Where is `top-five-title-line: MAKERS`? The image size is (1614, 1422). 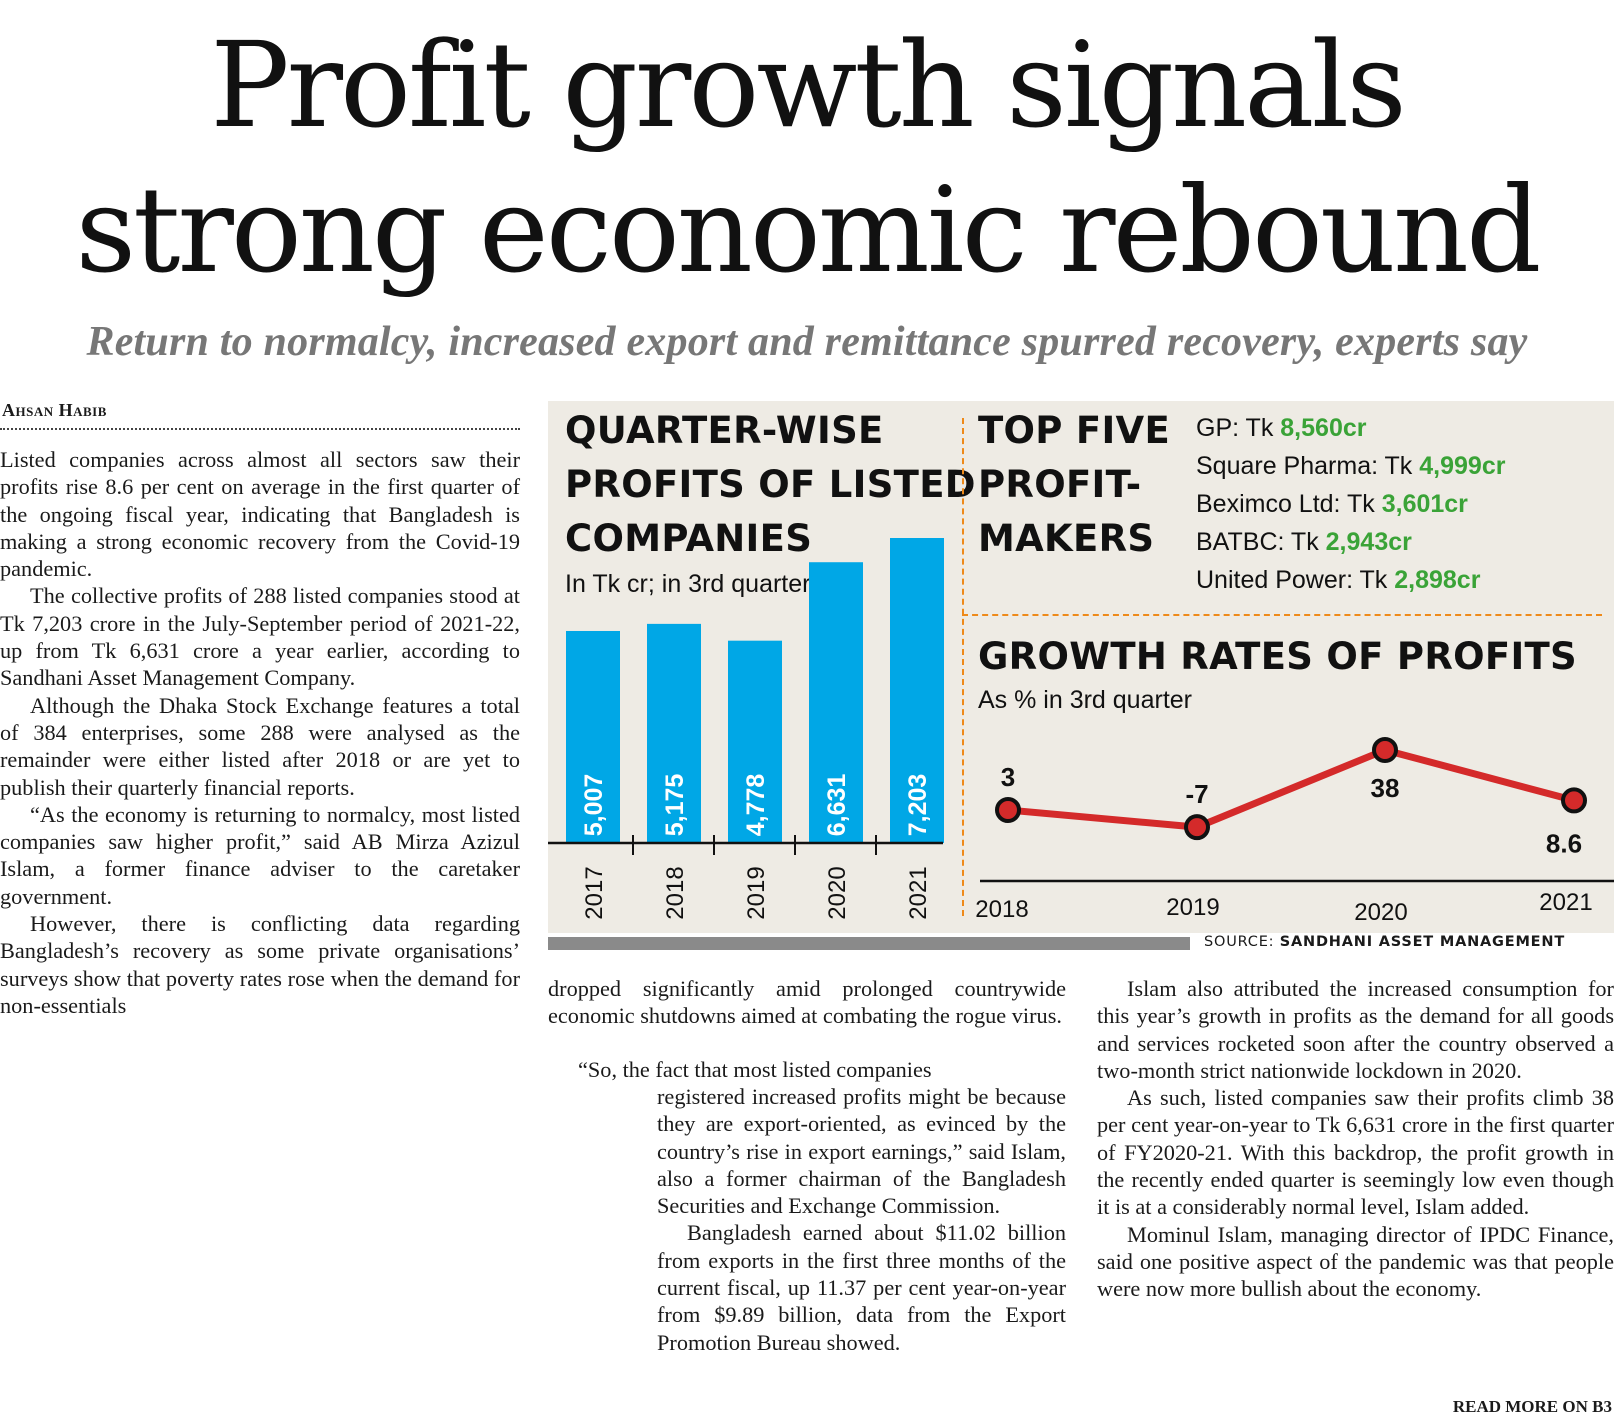 top-five-title-line: MAKERS is located at coordinates (1066, 538).